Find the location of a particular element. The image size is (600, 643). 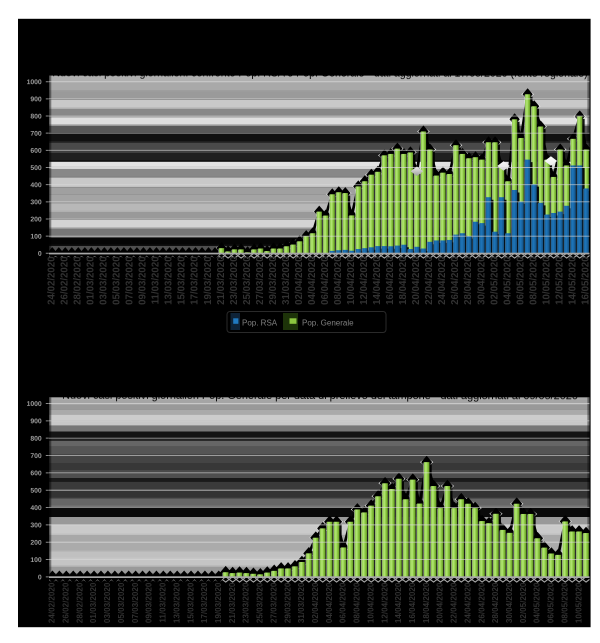

svg-text: 29/03/2020 is located at coordinates (273, 280).